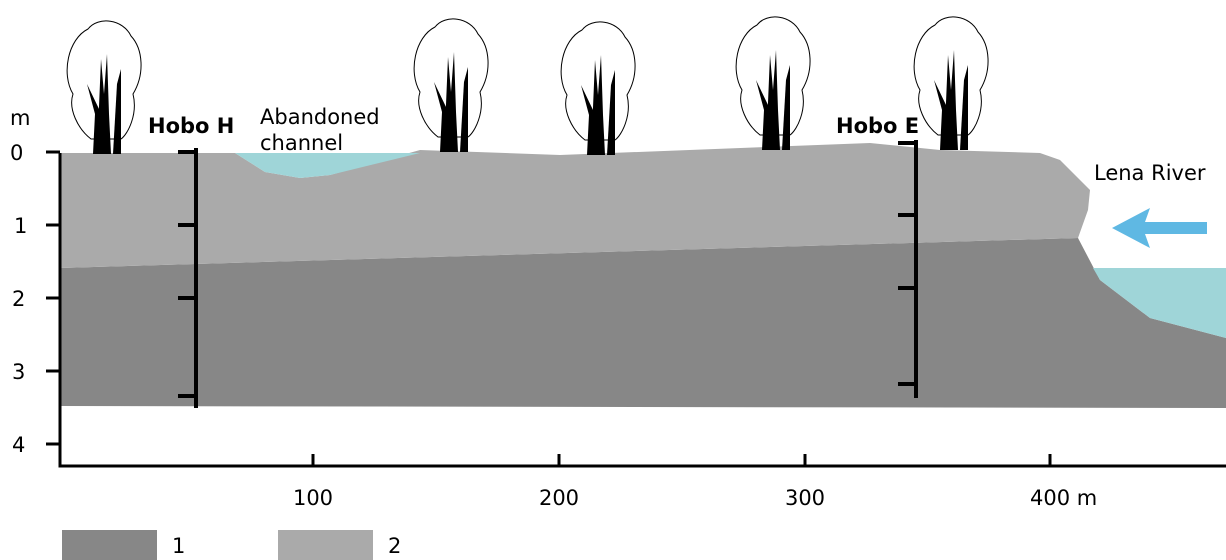 This screenshot has width=1226, height=560. What do you see at coordinates (327, 165) in the screenshot?
I see `channel-water` at bounding box center [327, 165].